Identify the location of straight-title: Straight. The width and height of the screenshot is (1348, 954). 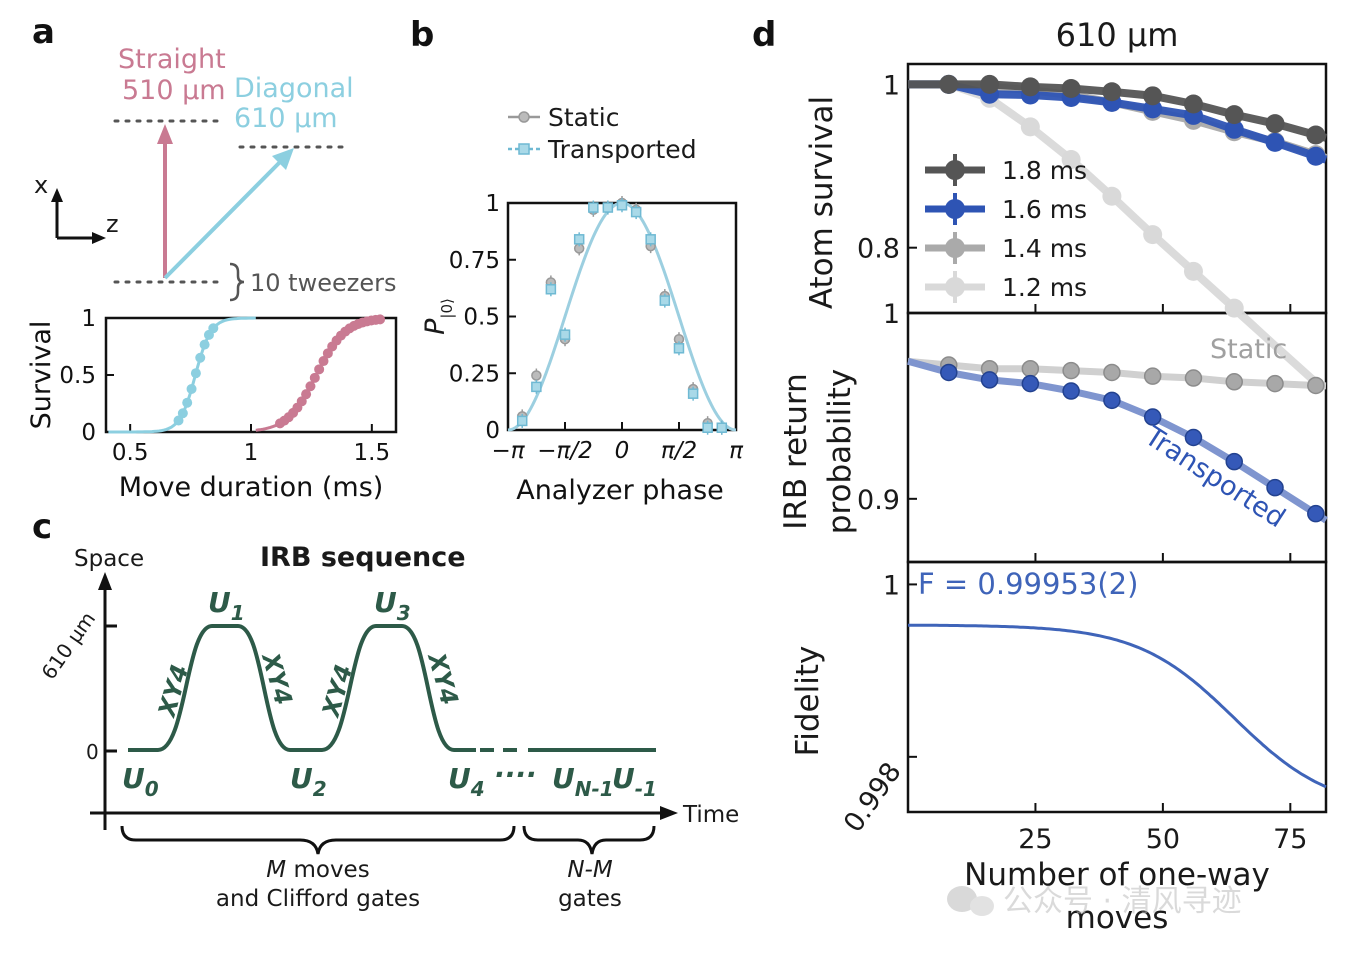
(172, 59).